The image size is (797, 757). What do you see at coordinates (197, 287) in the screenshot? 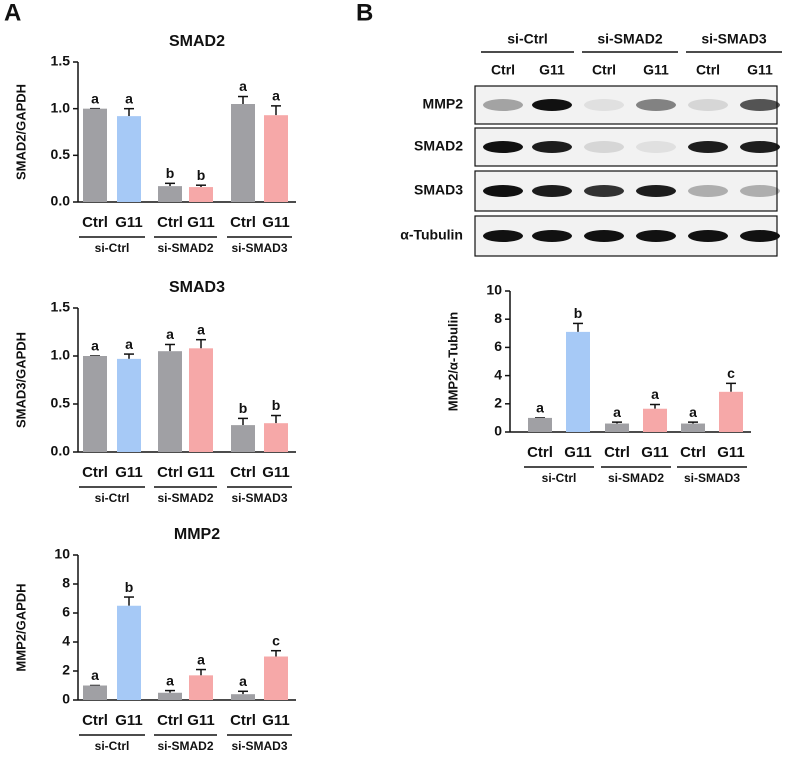
I see `chart-title: SMAD3` at bounding box center [197, 287].